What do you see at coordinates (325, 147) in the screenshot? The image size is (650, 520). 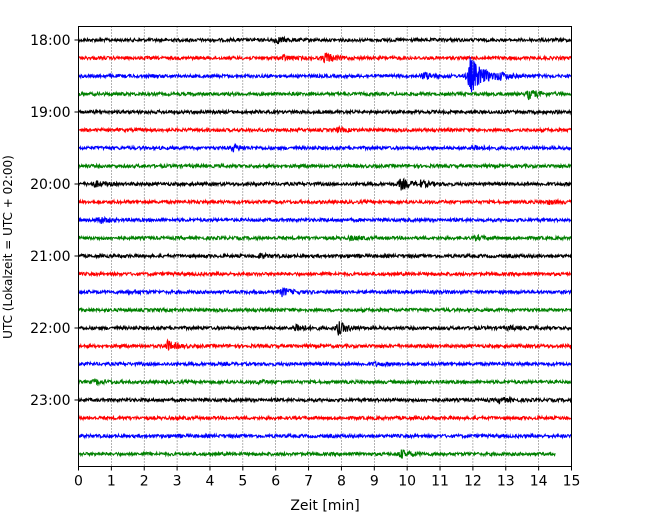 I see `trace-1930` at bounding box center [325, 147].